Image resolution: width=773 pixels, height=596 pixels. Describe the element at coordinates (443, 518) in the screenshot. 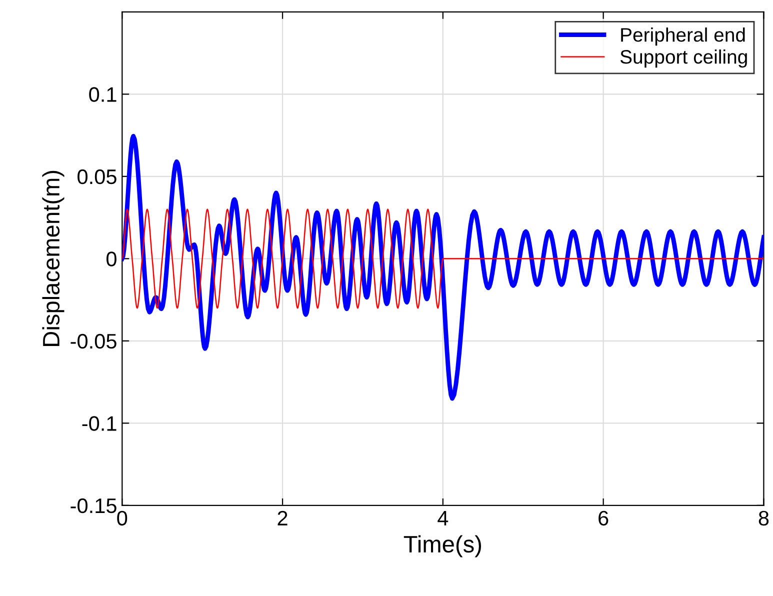

I see `x-tick-label: 4` at that location.